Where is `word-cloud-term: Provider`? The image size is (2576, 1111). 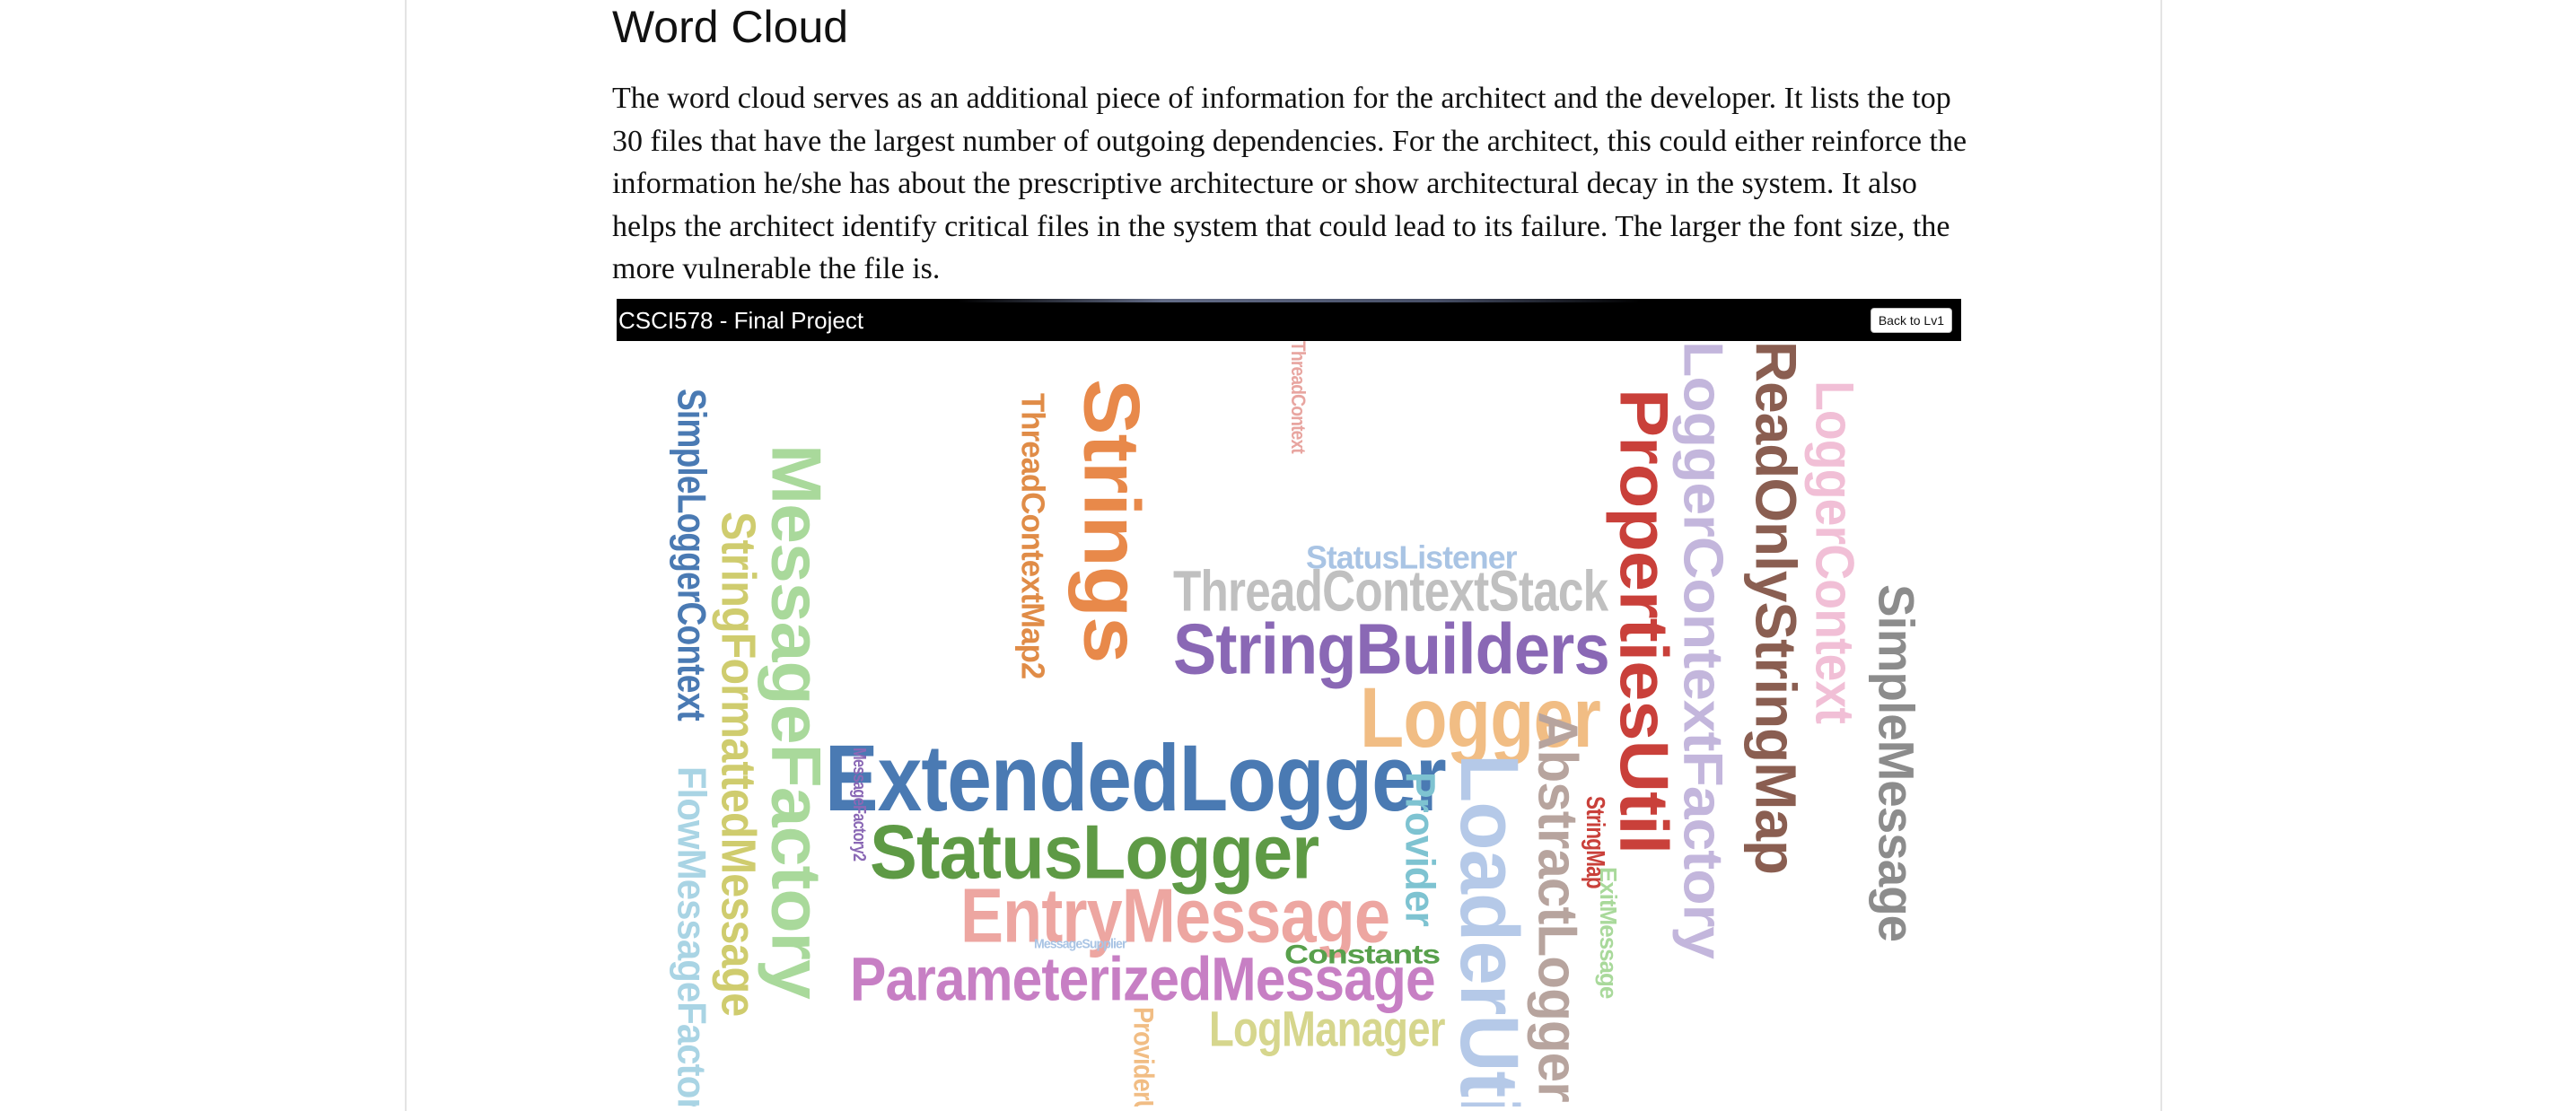 word-cloud-term: Provider is located at coordinates (1420, 849).